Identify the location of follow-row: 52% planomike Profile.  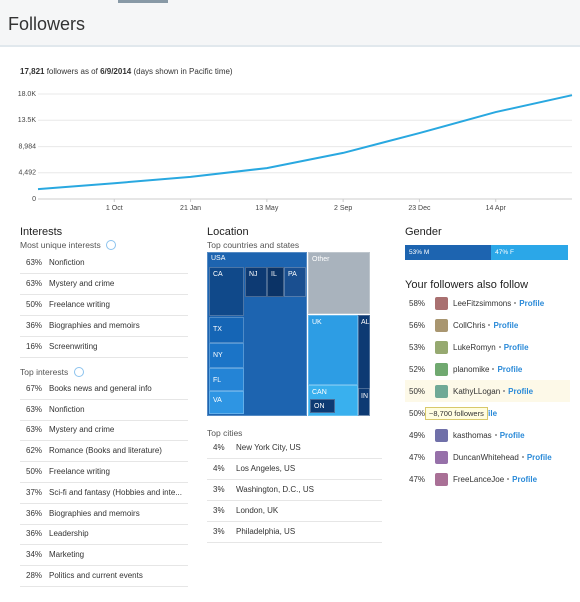
(487, 369).